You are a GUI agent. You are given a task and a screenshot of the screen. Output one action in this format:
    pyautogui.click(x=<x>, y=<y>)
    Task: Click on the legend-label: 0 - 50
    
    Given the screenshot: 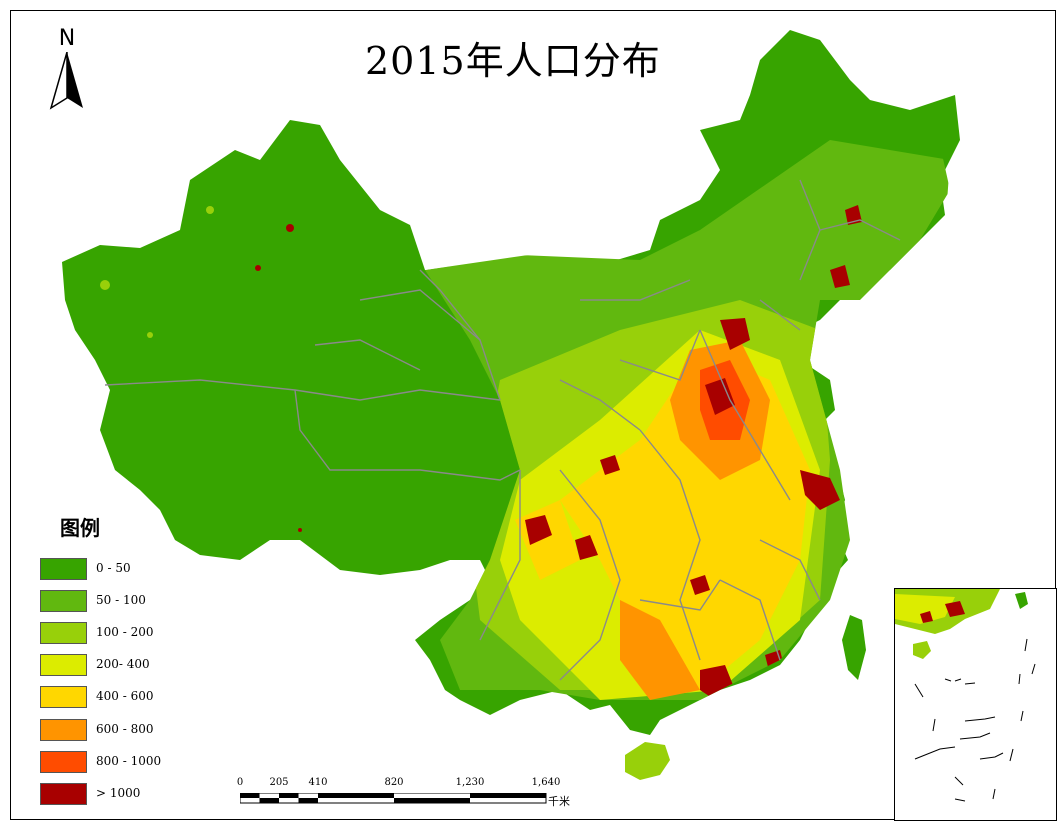 What is the action you would take?
    pyautogui.click(x=113, y=568)
    